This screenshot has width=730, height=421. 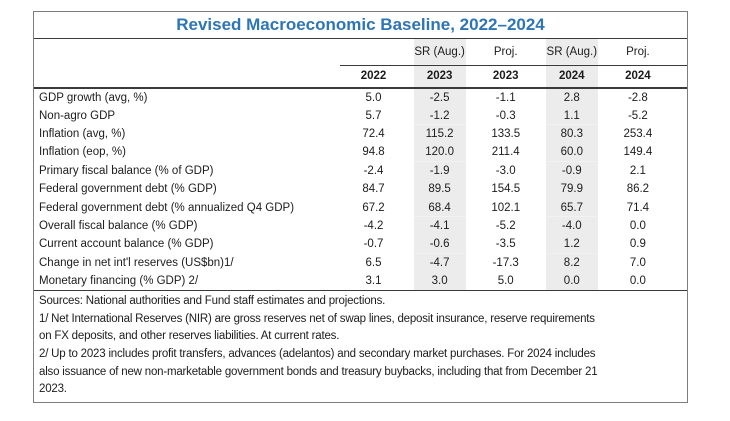 I want to click on table-row: GDP growth (avg, %) 5.0 -2.5 -1.1 2.8 -2.8, so click(x=360, y=97).